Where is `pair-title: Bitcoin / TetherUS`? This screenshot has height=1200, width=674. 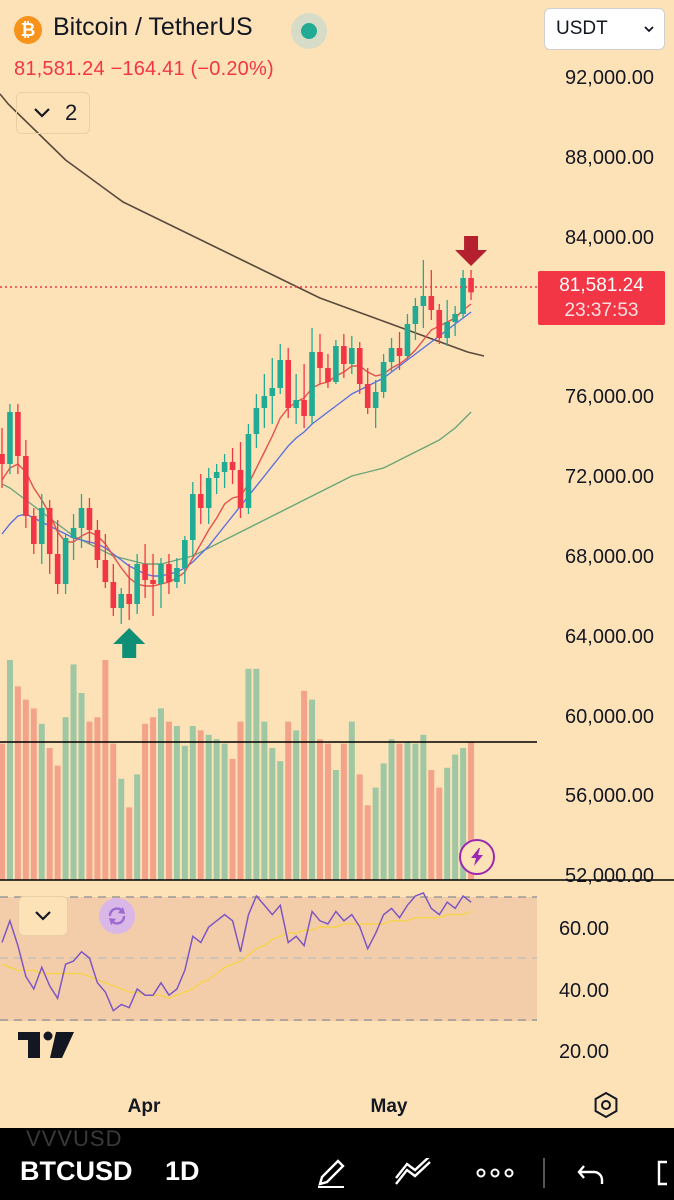 pair-title: Bitcoin / TetherUS is located at coordinates (153, 27).